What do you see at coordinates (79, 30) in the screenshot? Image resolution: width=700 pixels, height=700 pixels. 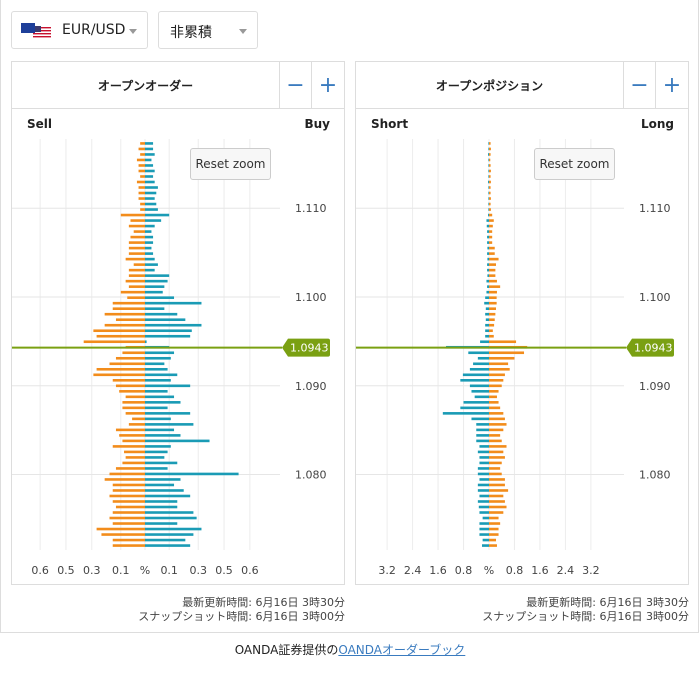 I see `pair-select: EUR/USD` at bounding box center [79, 30].